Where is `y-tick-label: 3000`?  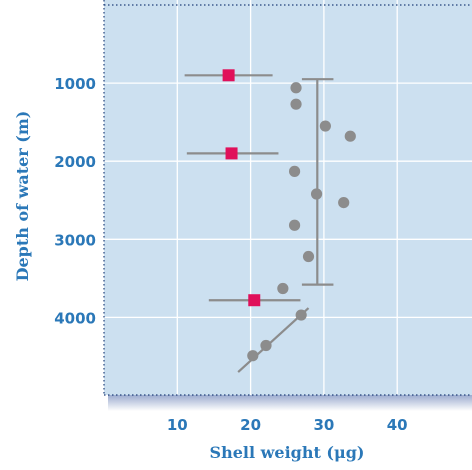 y-tick-label: 3000 is located at coordinates (75, 240).